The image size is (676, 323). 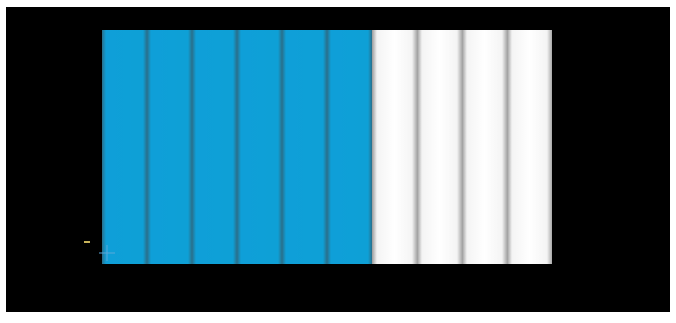 I want to click on crosshair-icon, so click(x=99, y=251).